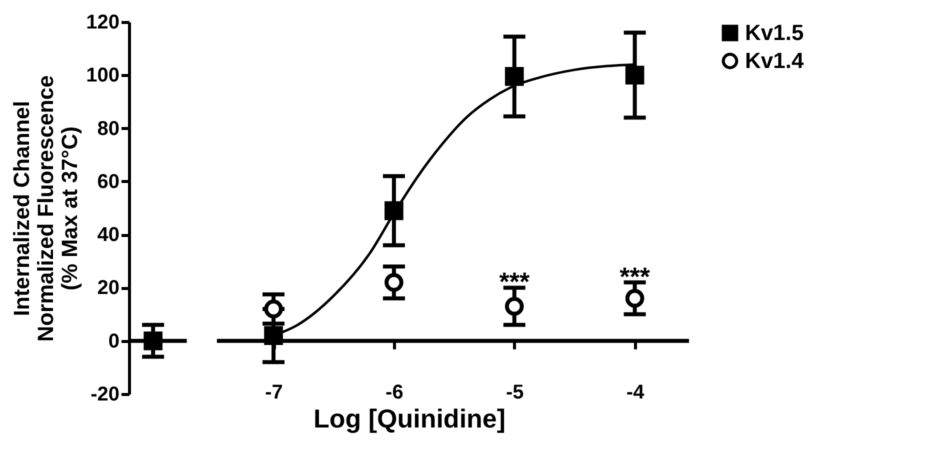  Describe the element at coordinates (114, 341) in the screenshot. I see `y-tick-label: 0` at that location.